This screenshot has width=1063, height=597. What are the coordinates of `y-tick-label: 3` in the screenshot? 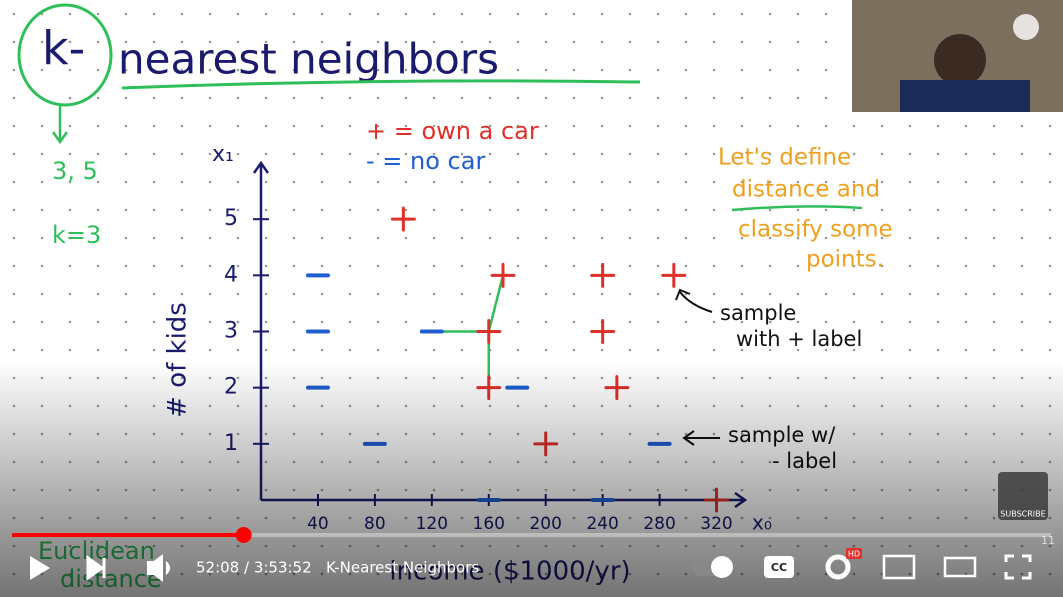 It's located at (231, 331).